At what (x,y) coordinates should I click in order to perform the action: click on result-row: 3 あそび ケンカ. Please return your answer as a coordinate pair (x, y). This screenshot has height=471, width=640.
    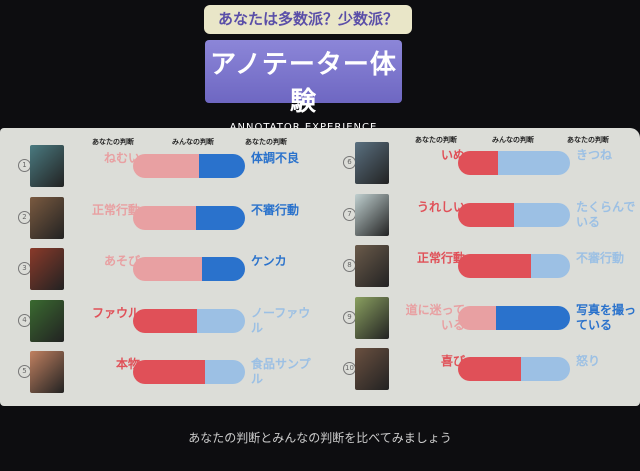
    Looking at the image, I should click on (173, 269).